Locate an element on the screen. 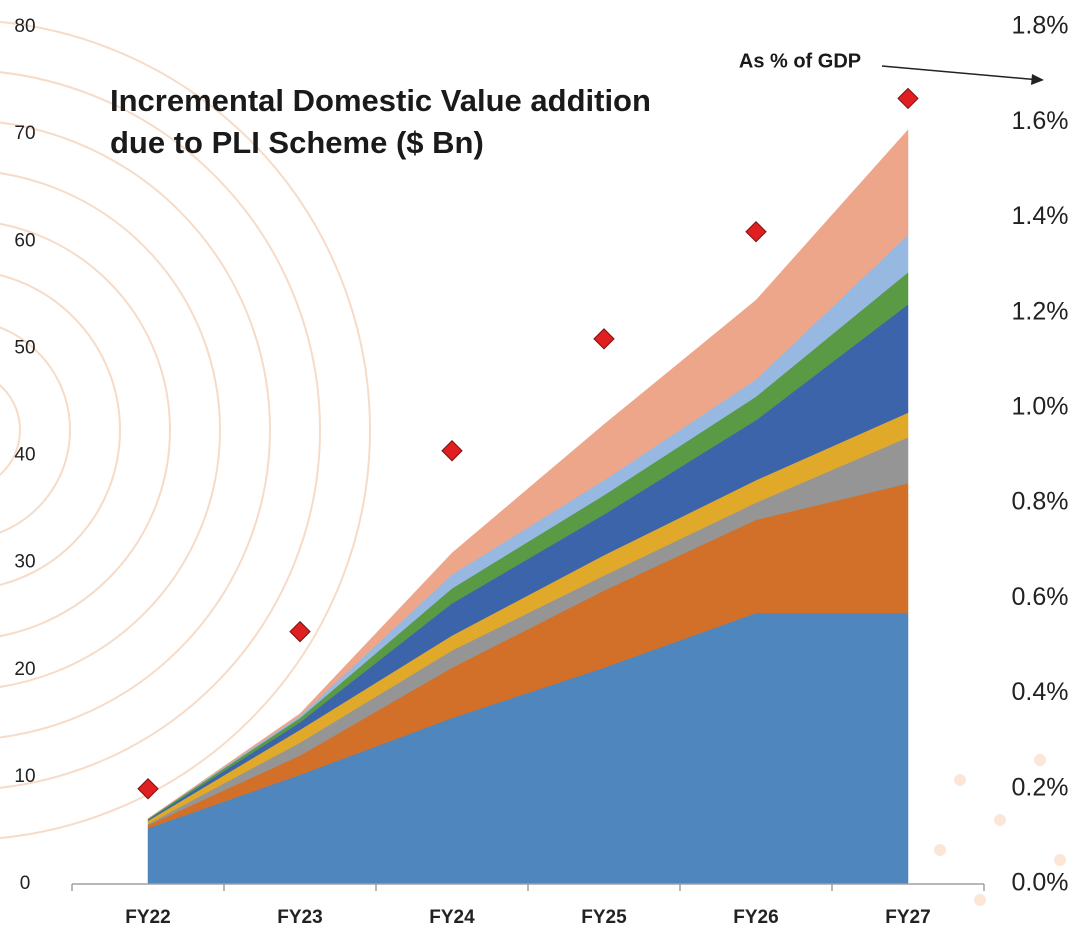 The image size is (1092, 933). y-tick-label: 80 is located at coordinates (24, 26).